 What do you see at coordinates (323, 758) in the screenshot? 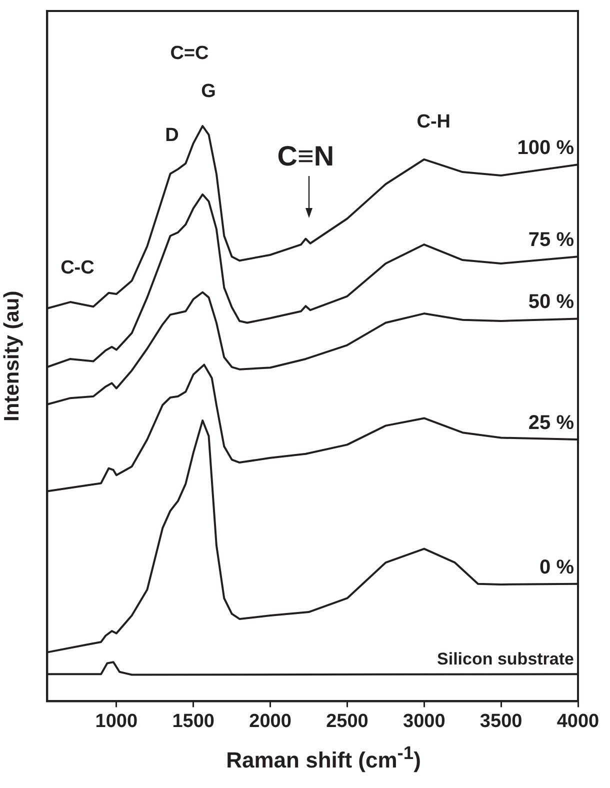
I see `x-axis-title: Raman shift (cm$^{-1}$)` at bounding box center [323, 758].